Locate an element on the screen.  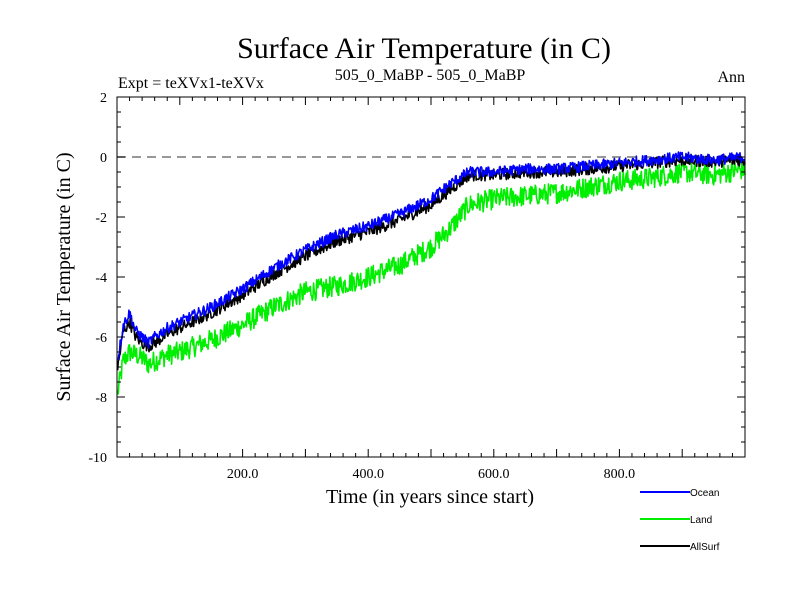
y-tick-label: 0 is located at coordinates (103, 158).